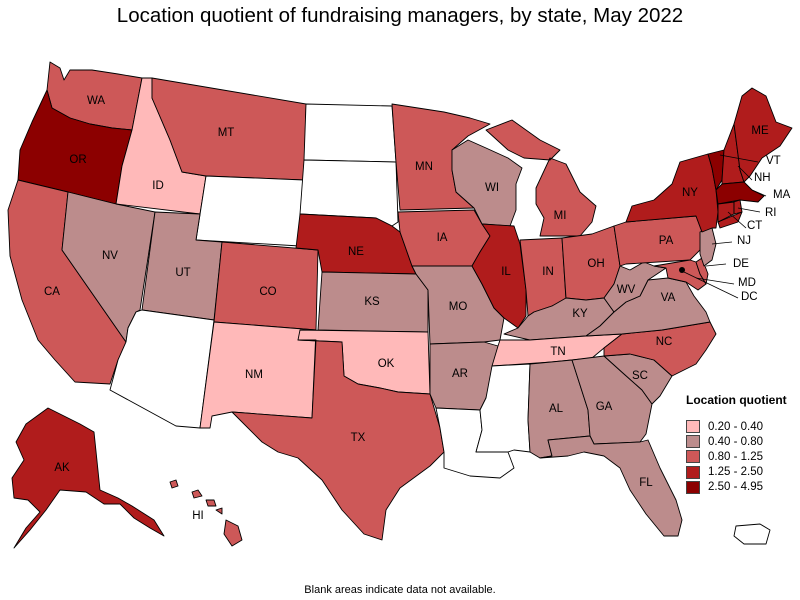 This screenshot has height=600, width=800. I want to click on label-IN: IN, so click(548, 272).